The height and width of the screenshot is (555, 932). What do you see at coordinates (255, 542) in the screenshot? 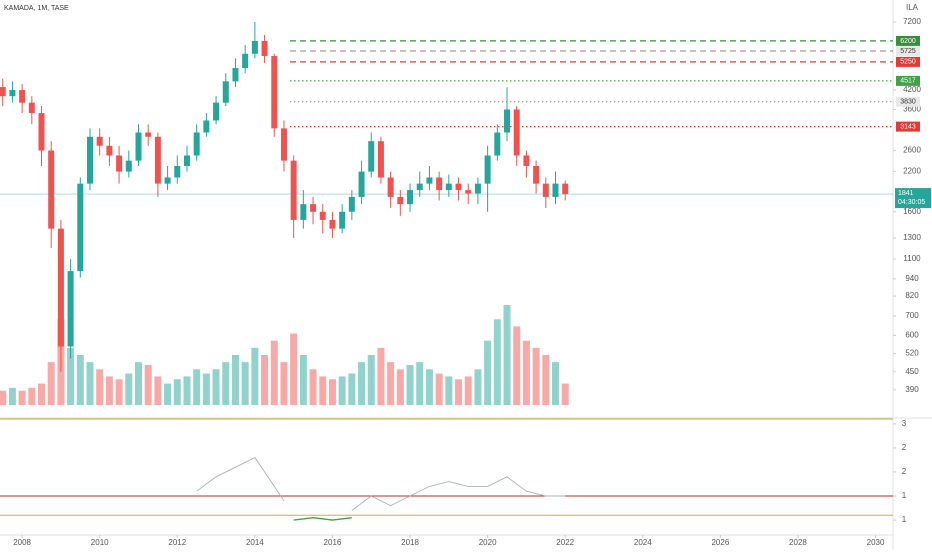
I see `x-tick-label: 2014` at bounding box center [255, 542].